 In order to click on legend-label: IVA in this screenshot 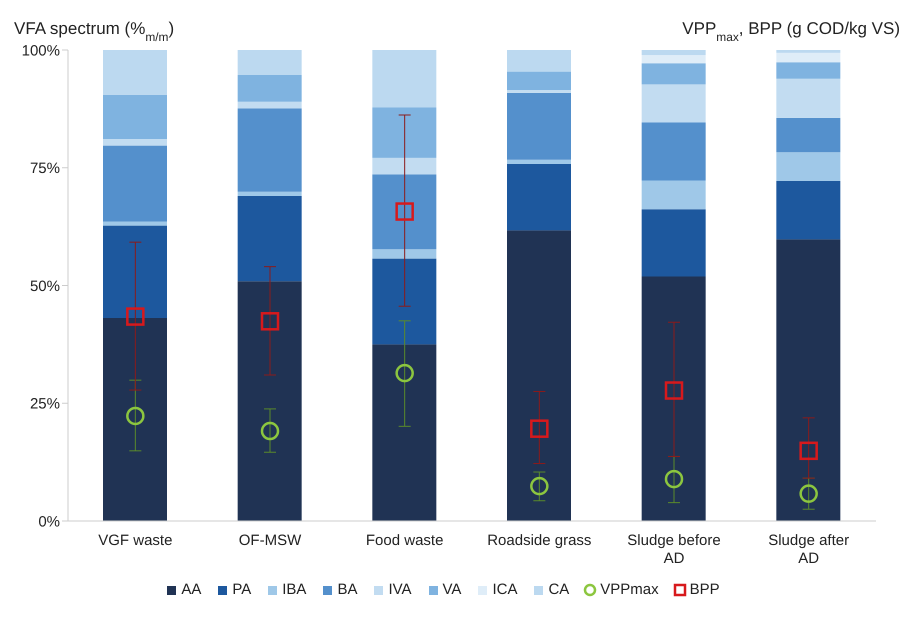, I will do `click(399, 589)`.